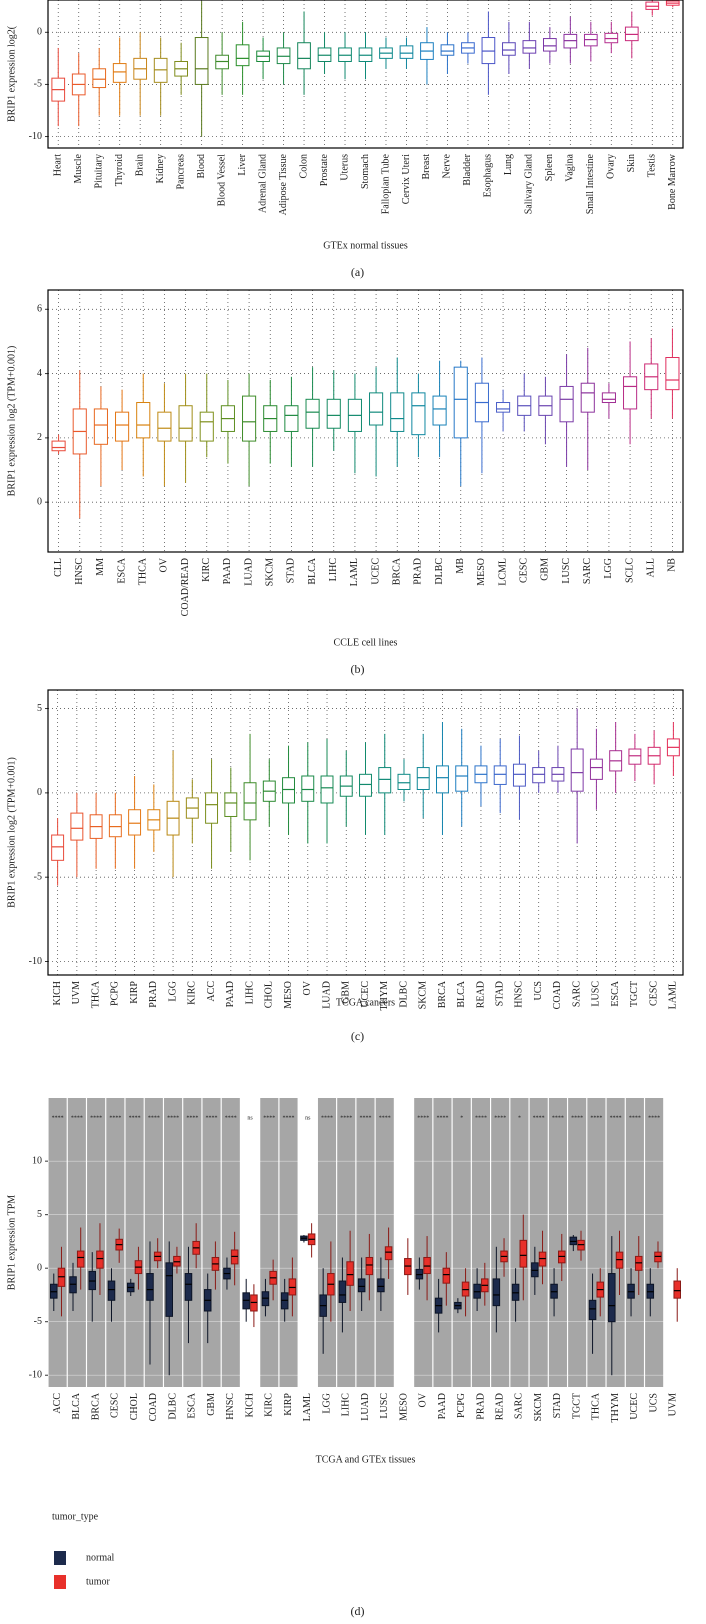  What do you see at coordinates (100, 1557) in the screenshot?
I see `legend-label: normal` at bounding box center [100, 1557].